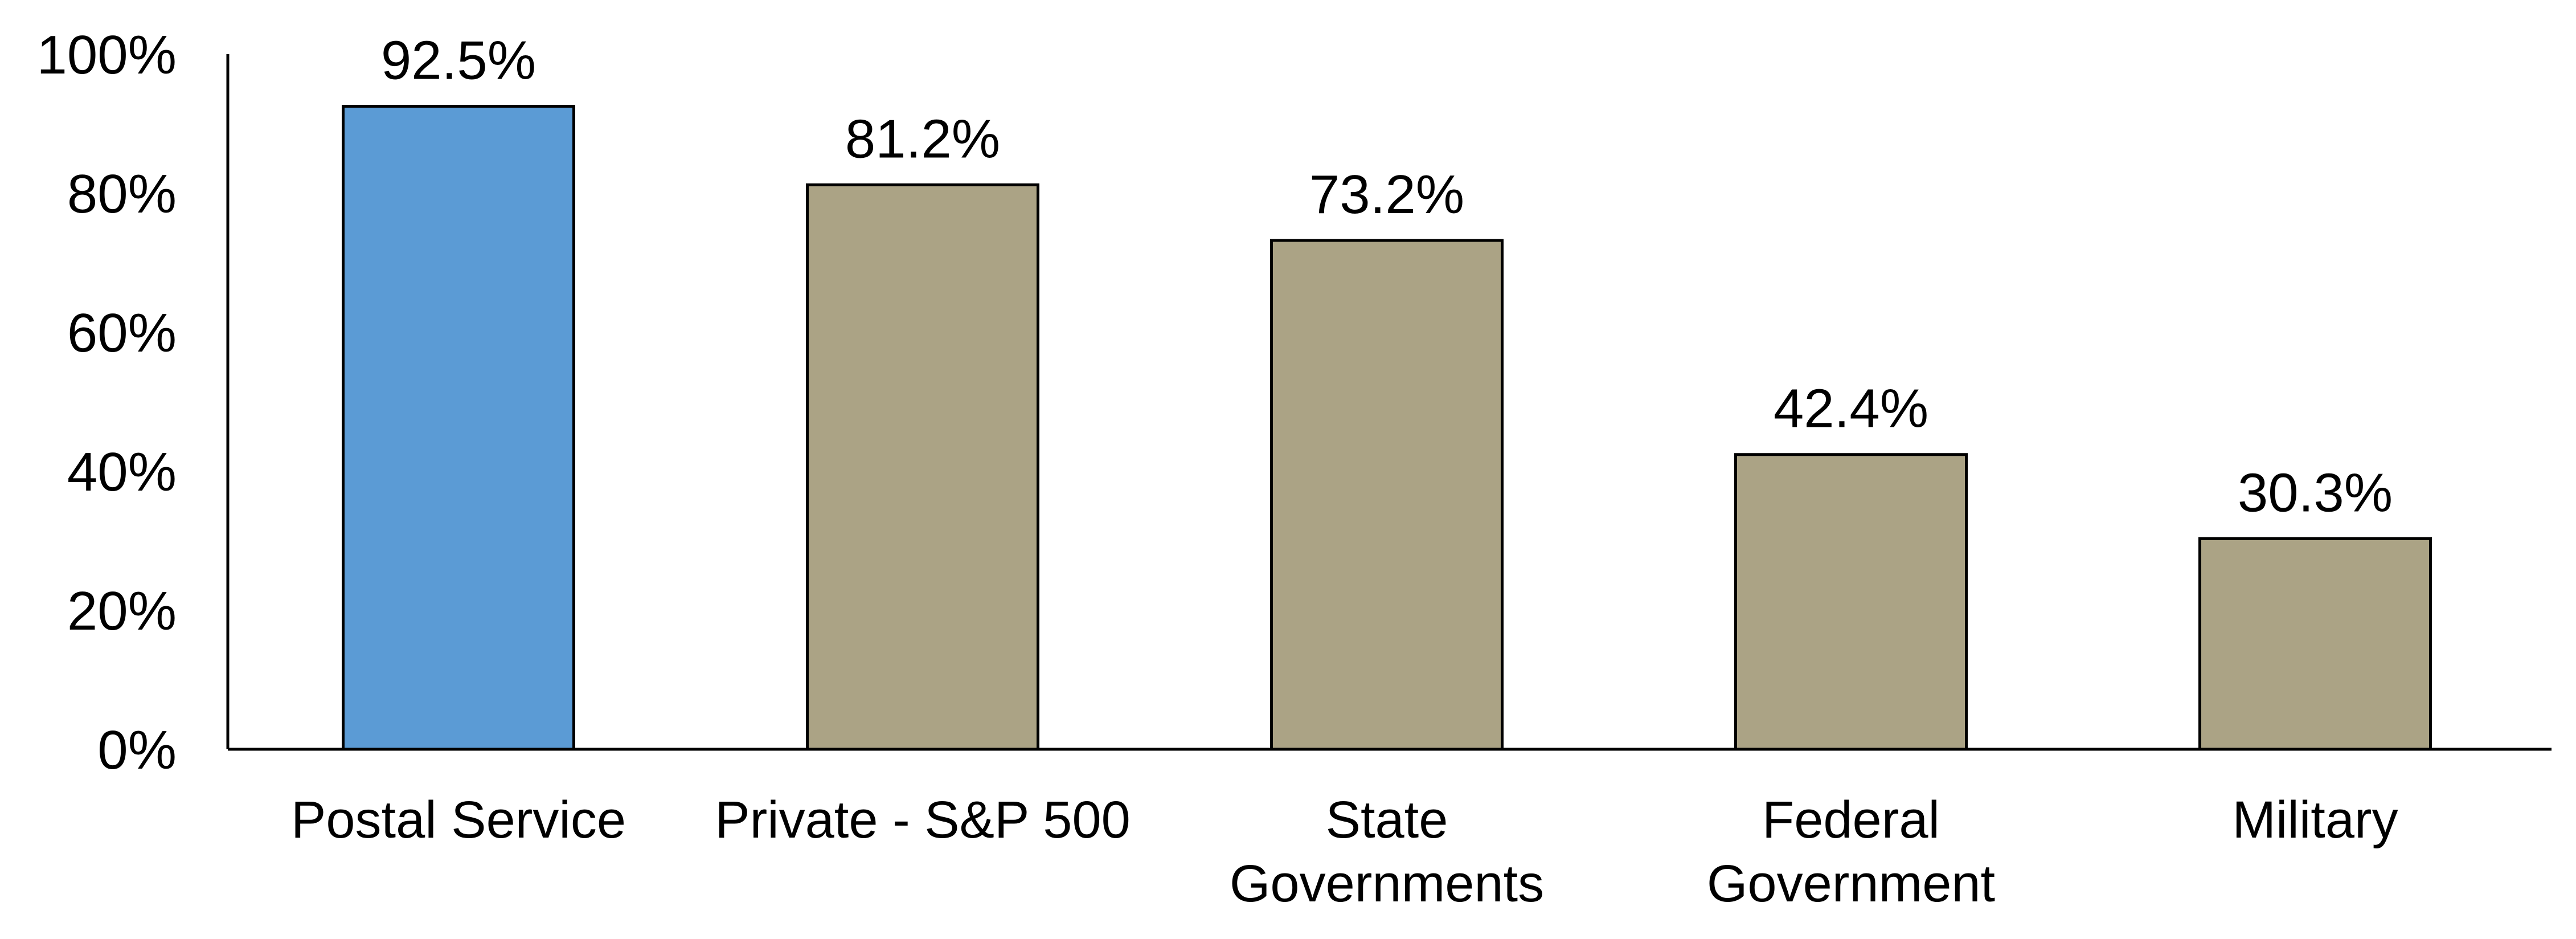 This screenshot has height=939, width=2576. Describe the element at coordinates (922, 138) in the screenshot. I see `data-label: 81.2%` at that location.